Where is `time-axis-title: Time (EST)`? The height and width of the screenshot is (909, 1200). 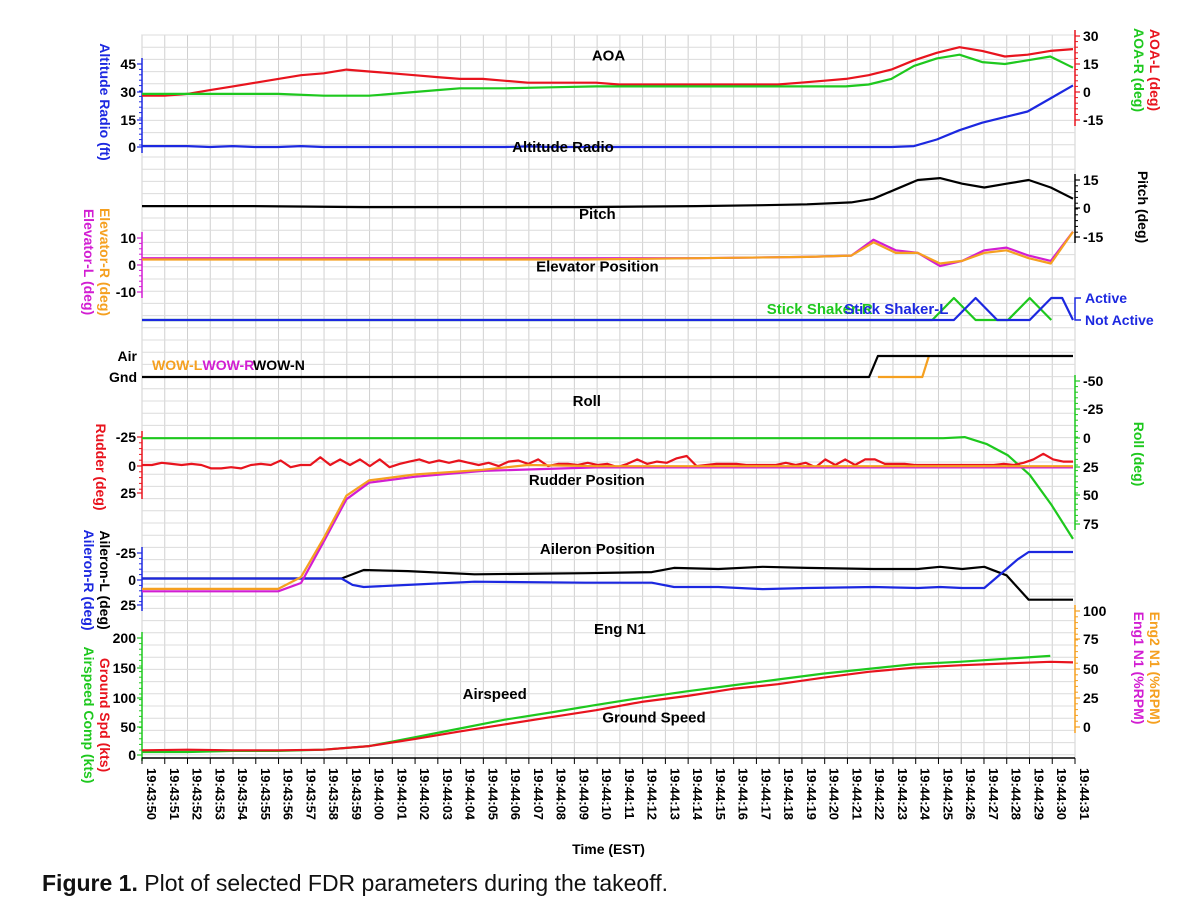 time-axis-title: Time (EST) is located at coordinates (608, 849).